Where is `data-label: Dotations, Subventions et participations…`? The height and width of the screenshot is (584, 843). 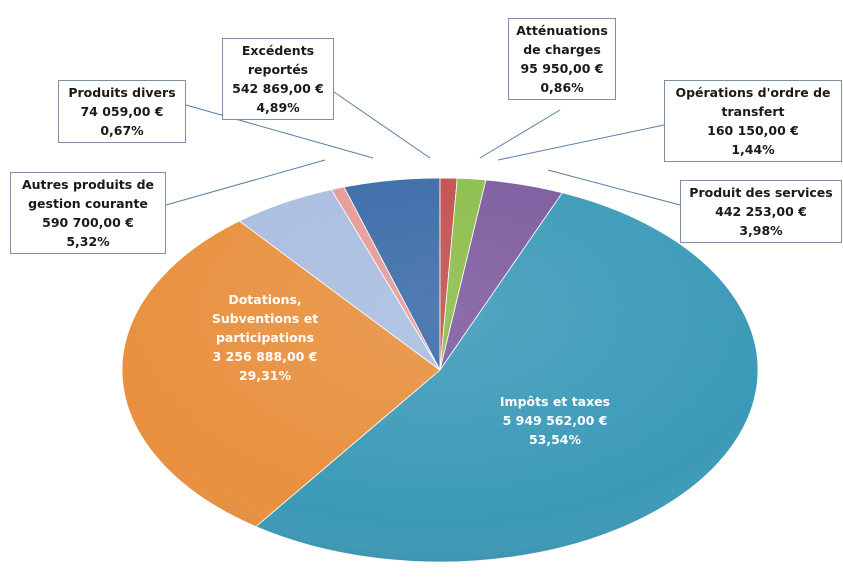 data-label: Dotations, Subventions et participations… is located at coordinates (265, 337).